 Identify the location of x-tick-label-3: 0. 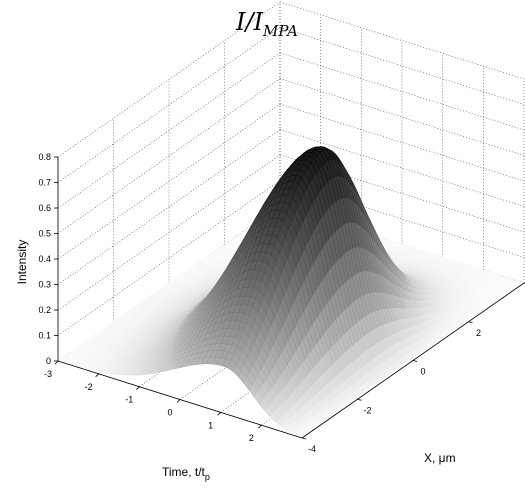
(169, 413).